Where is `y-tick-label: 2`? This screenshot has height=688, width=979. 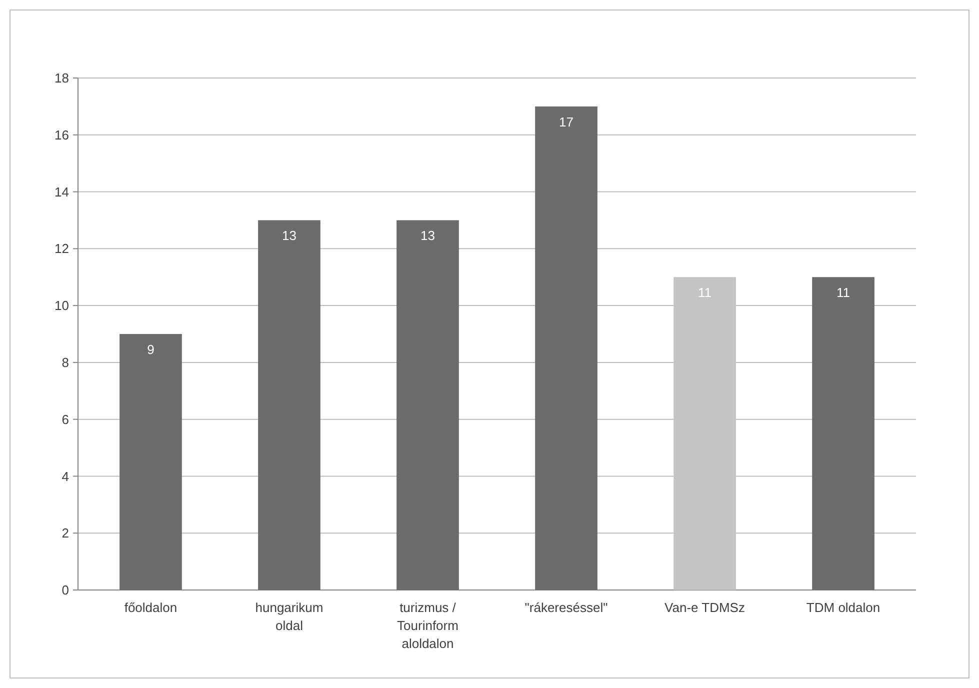
y-tick-label: 2 is located at coordinates (65, 533).